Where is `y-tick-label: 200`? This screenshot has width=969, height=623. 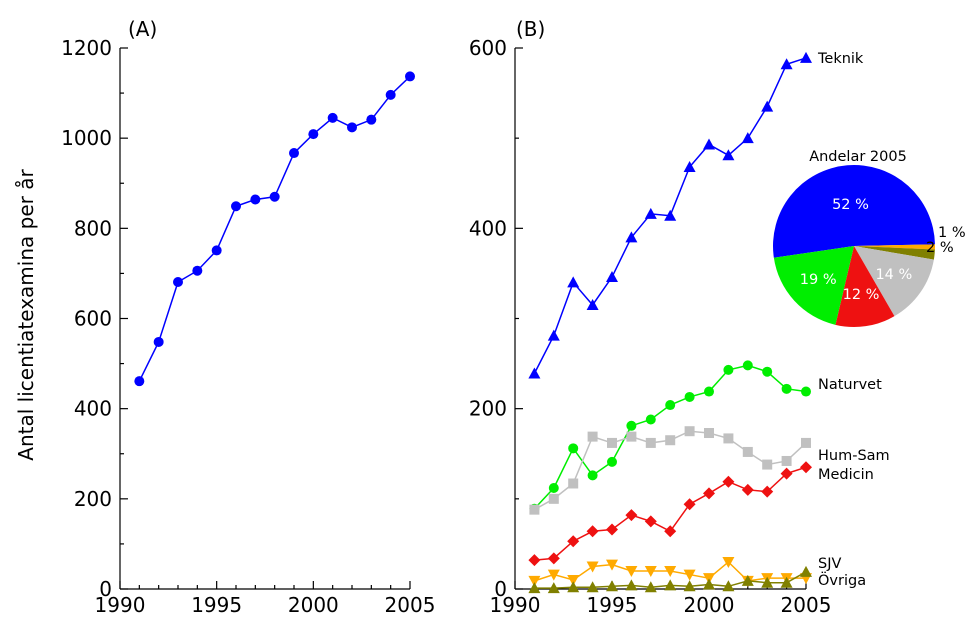
y-tick-label: 200 is located at coordinates (93, 499).